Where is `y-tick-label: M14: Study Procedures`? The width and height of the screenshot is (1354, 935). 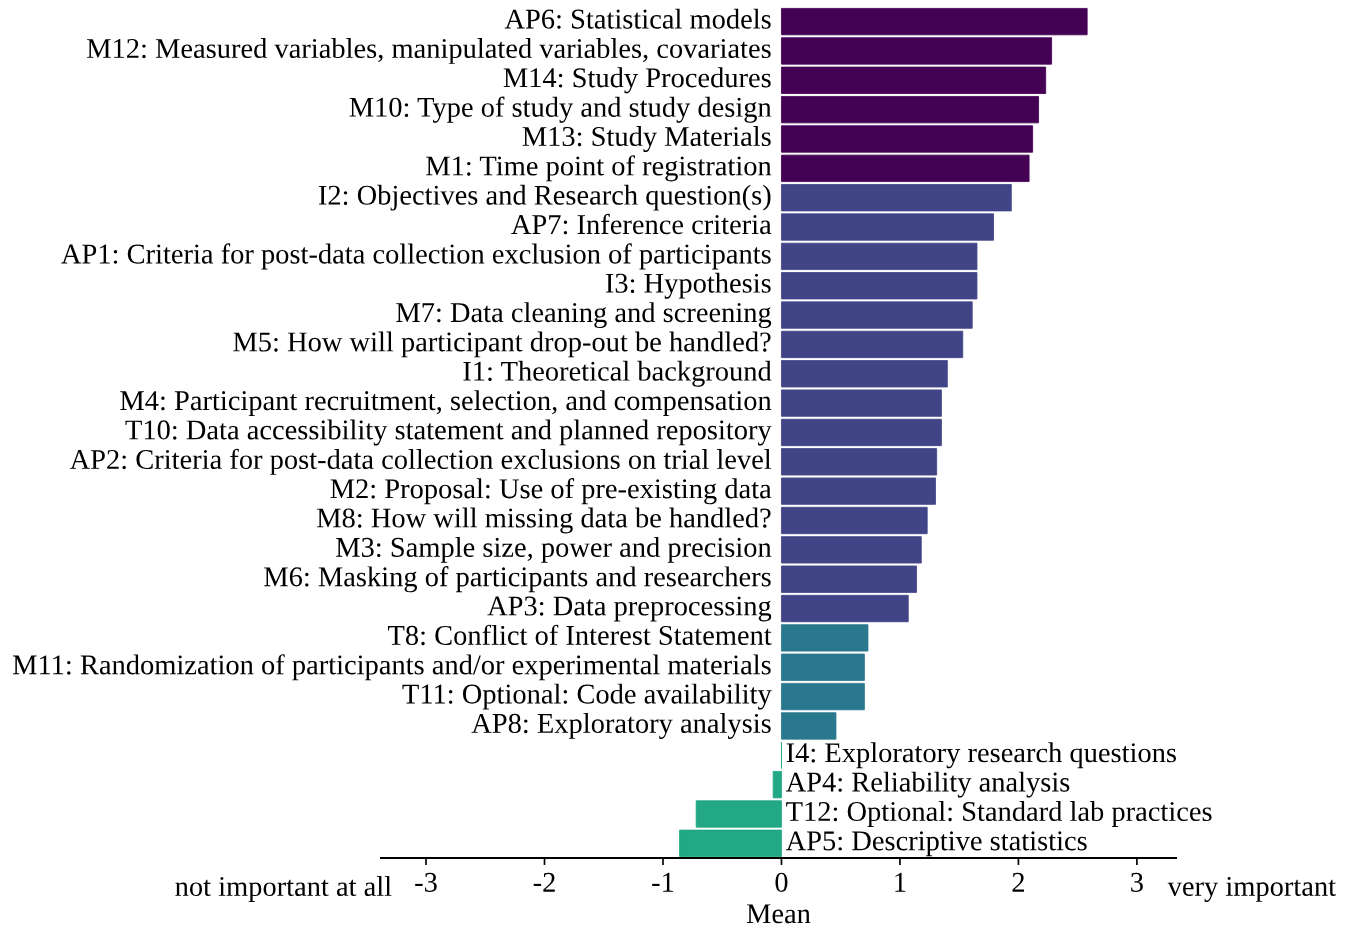 y-tick-label: M14: Study Procedures is located at coordinates (637, 80).